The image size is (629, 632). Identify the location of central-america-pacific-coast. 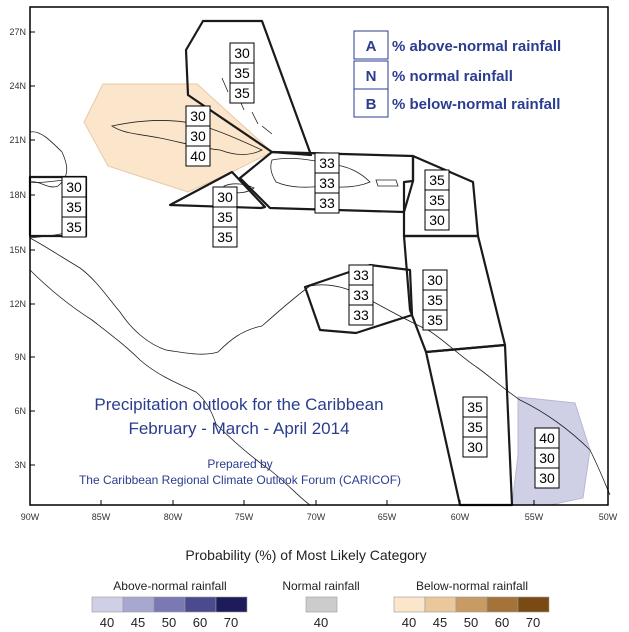
(123, 347).